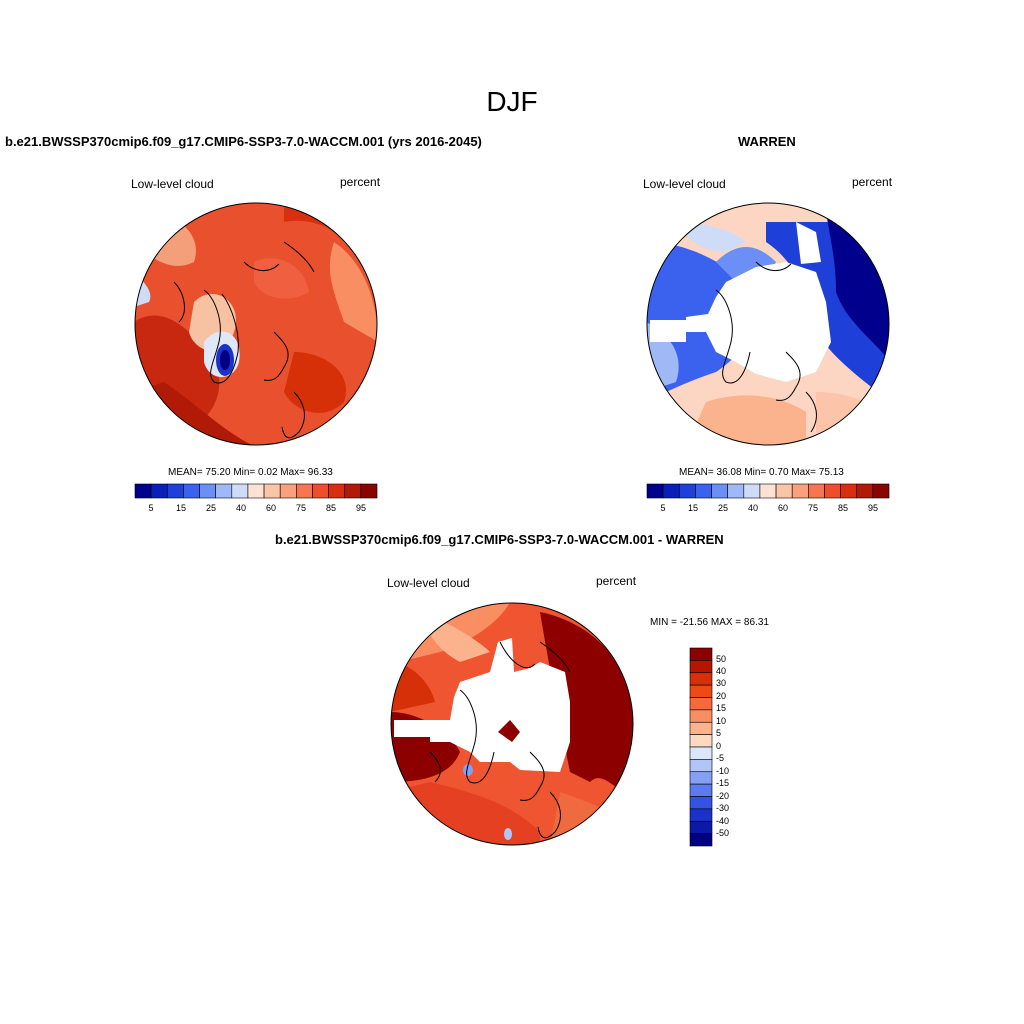 Image resolution: width=1024 pixels, height=1024 pixels. What do you see at coordinates (180, 508) in the screenshot?
I see `cb1-tick-15: 15` at bounding box center [180, 508].